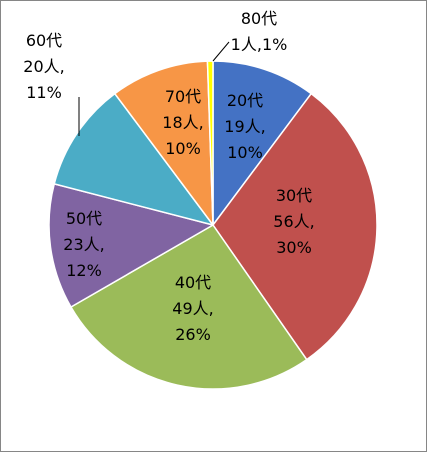 The height and width of the screenshot is (452, 427). Describe the element at coordinates (294, 195) in the screenshot. I see `data-label-line: 30代` at that location.